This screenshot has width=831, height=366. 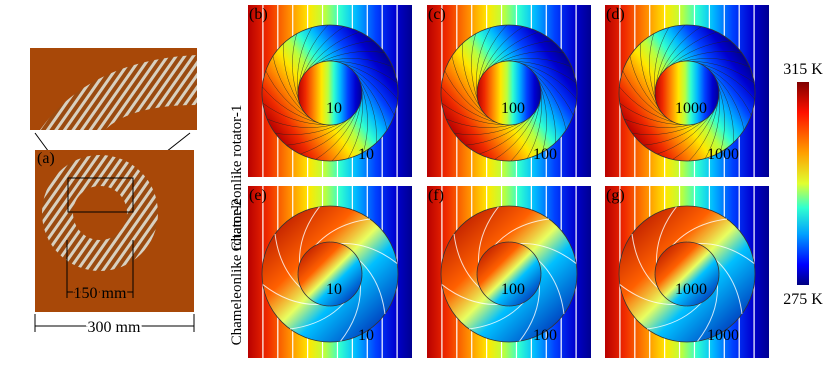 I want to click on field-panel: (g) 1000 1000, so click(x=687, y=272).